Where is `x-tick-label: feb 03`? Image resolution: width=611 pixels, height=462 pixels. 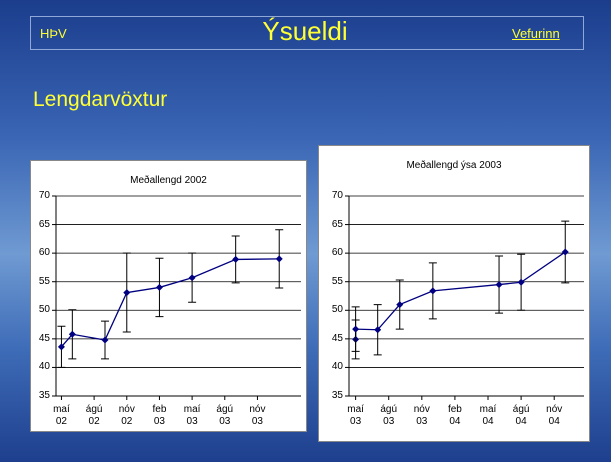
x-tick-label: feb 03 is located at coordinates (159, 415).